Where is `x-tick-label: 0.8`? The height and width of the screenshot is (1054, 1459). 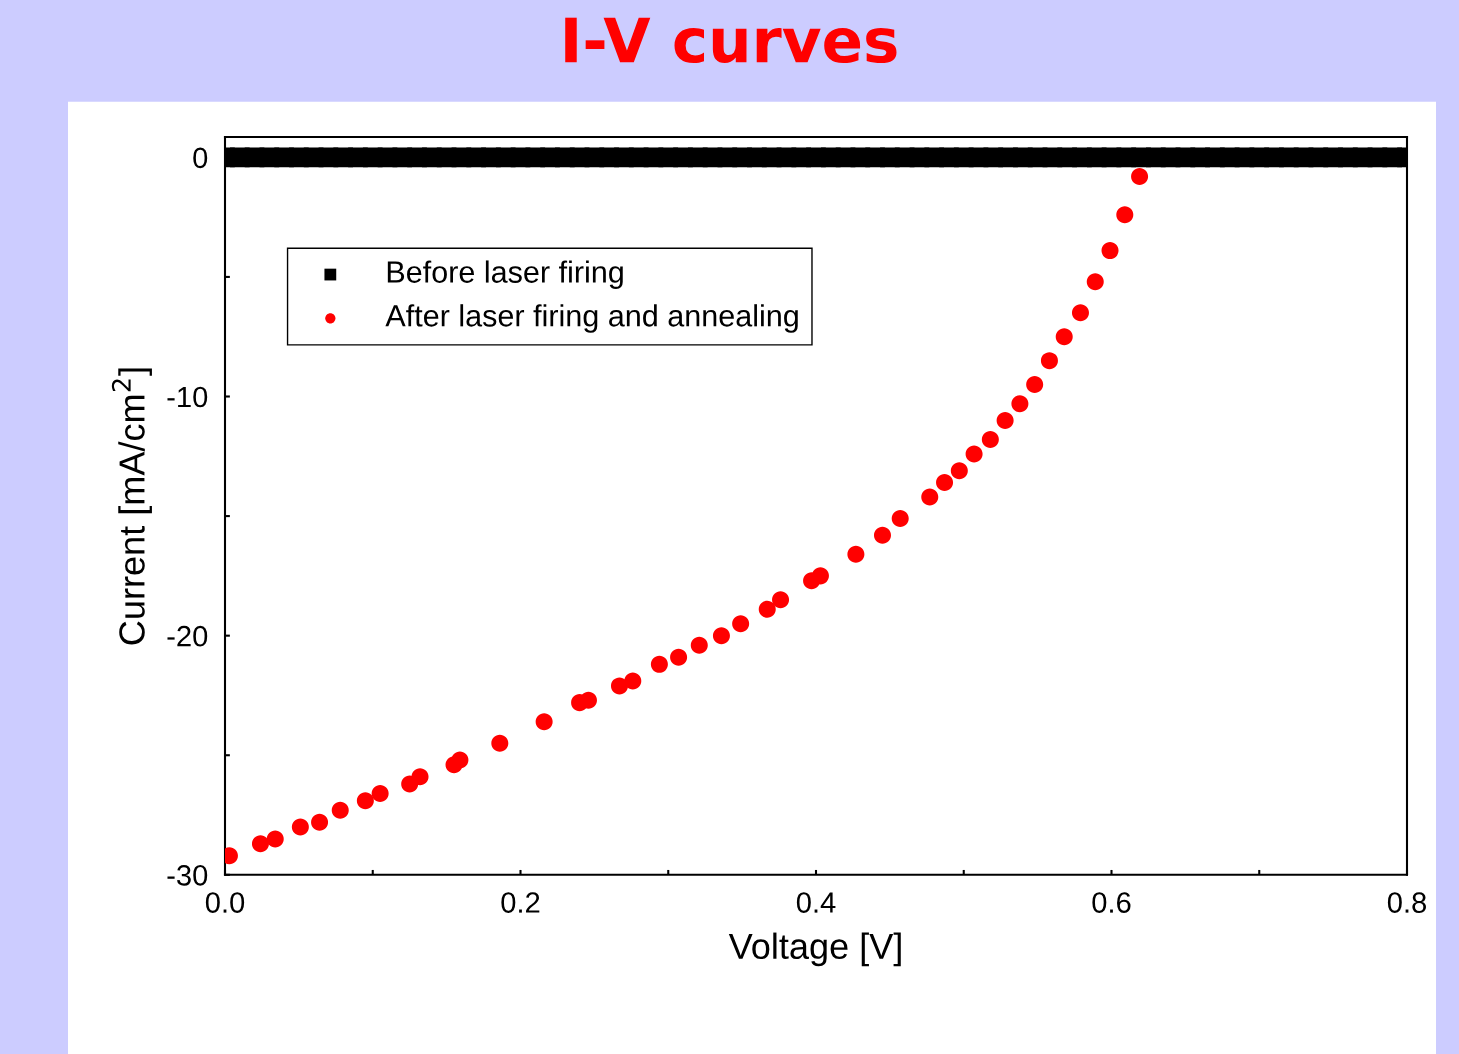 x-tick-label: 0.8 is located at coordinates (1407, 902).